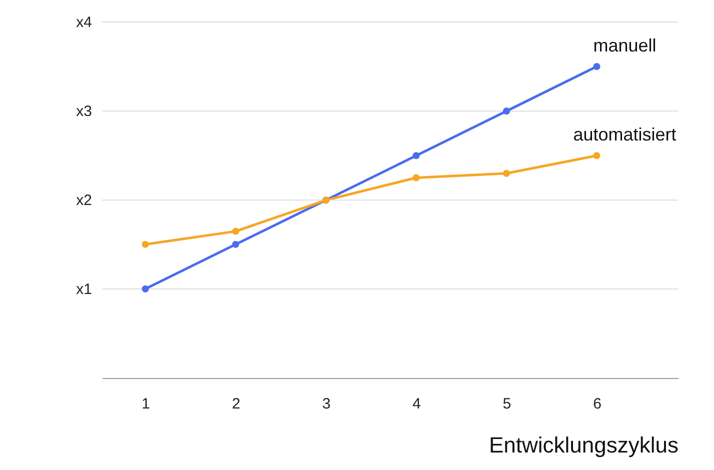 This screenshot has height=470, width=714. What do you see at coordinates (84, 22) in the screenshot?
I see `ref-line-label: x4` at bounding box center [84, 22].